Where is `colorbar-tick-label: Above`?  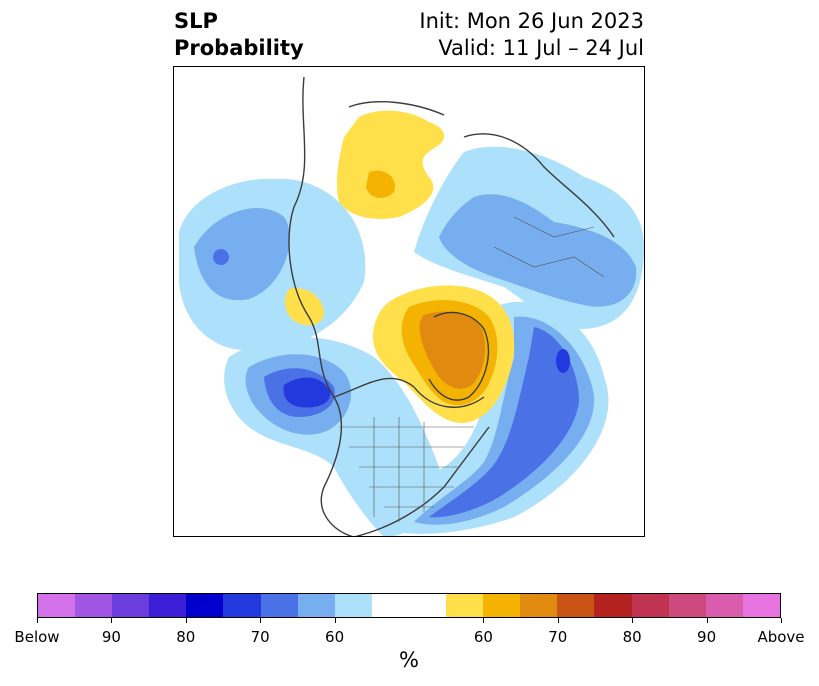
colorbar-tick-label: Above is located at coordinates (781, 637).